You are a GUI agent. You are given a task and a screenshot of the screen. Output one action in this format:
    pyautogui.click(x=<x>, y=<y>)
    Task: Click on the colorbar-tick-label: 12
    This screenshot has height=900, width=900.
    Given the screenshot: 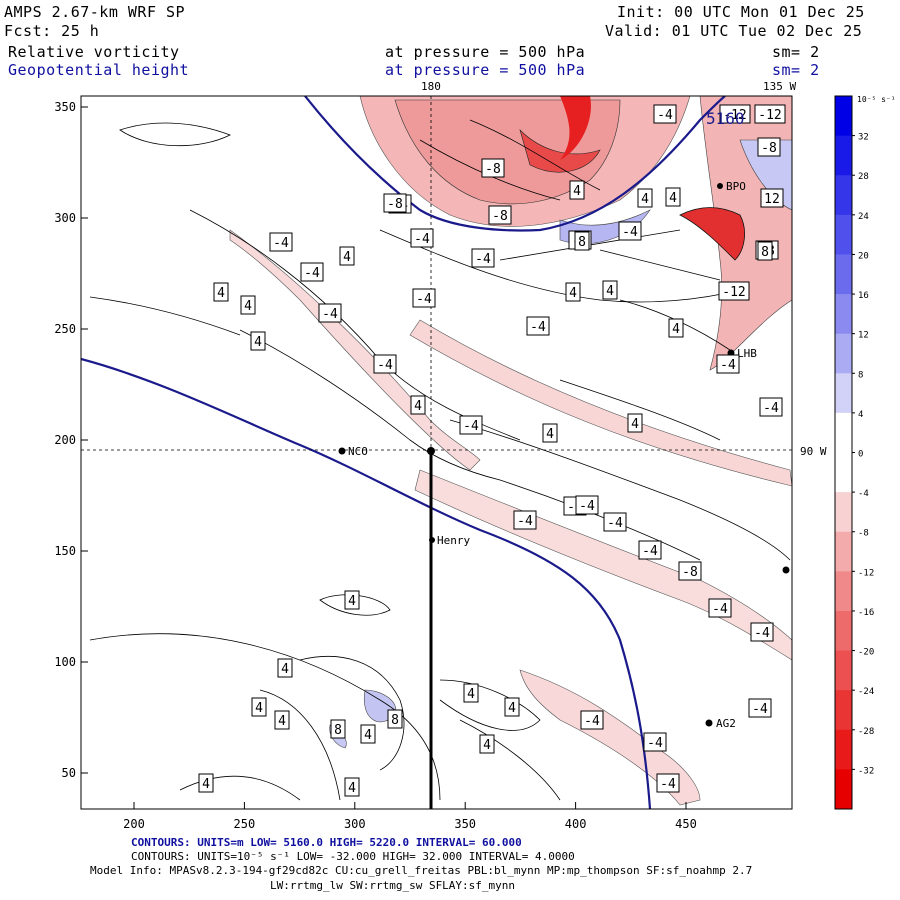 What is the action you would take?
    pyautogui.click(x=863, y=336)
    